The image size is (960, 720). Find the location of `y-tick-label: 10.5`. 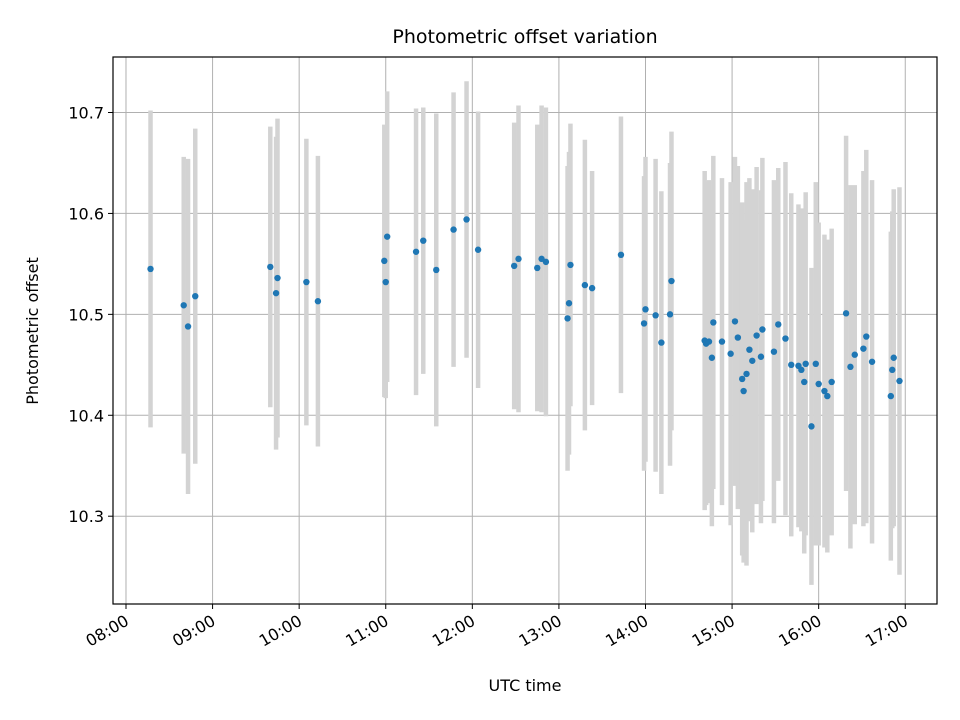

y-tick-label: 10.5 is located at coordinates (86, 314).